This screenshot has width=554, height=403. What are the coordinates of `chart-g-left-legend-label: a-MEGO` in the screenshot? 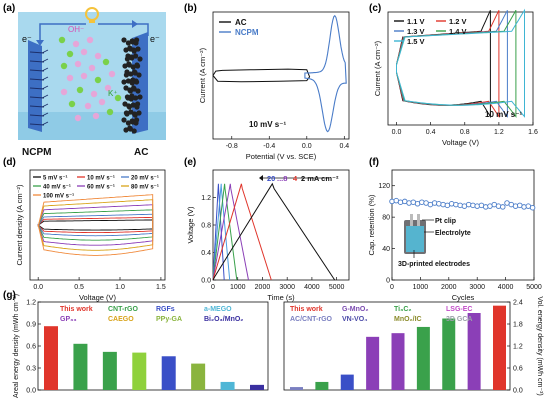 It's located at (218, 309).